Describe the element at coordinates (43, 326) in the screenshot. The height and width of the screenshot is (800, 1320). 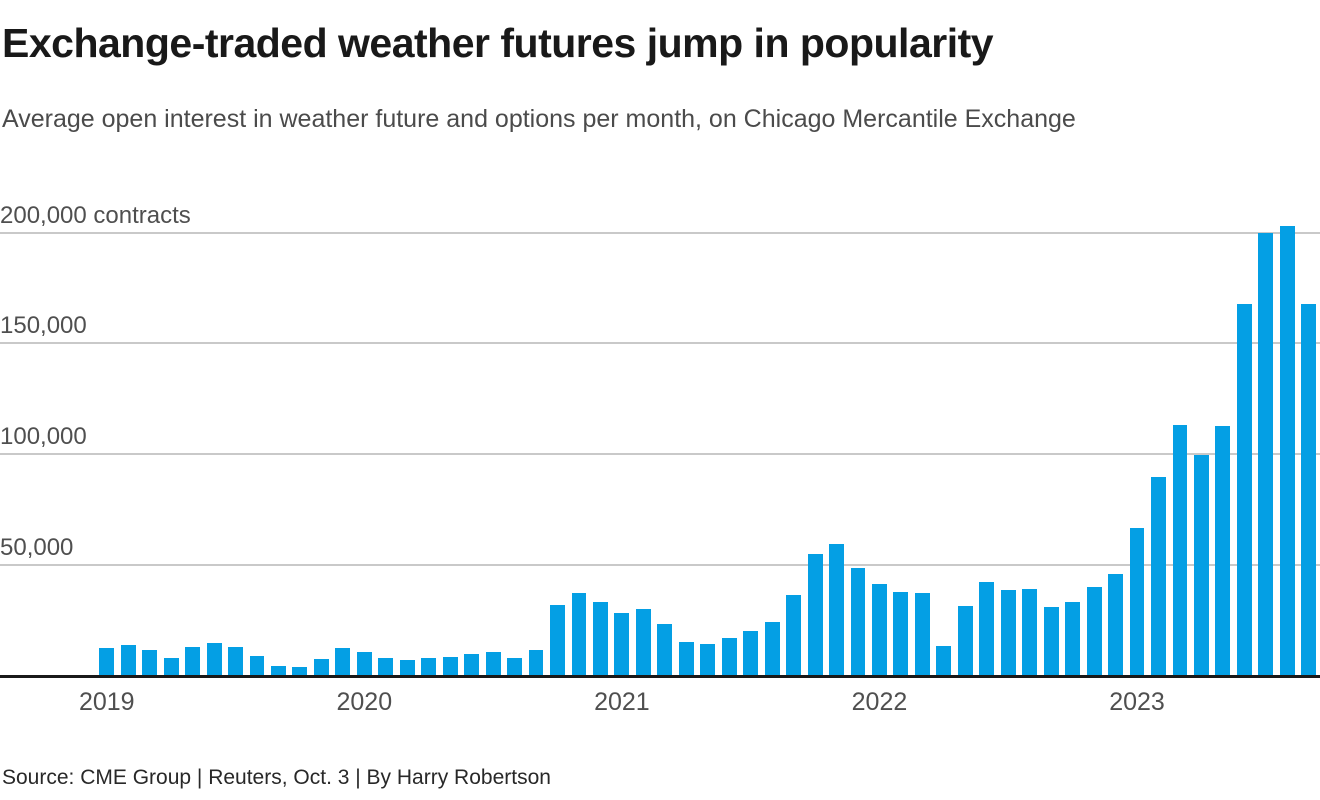
I see `y-tick-label: 150,000` at that location.